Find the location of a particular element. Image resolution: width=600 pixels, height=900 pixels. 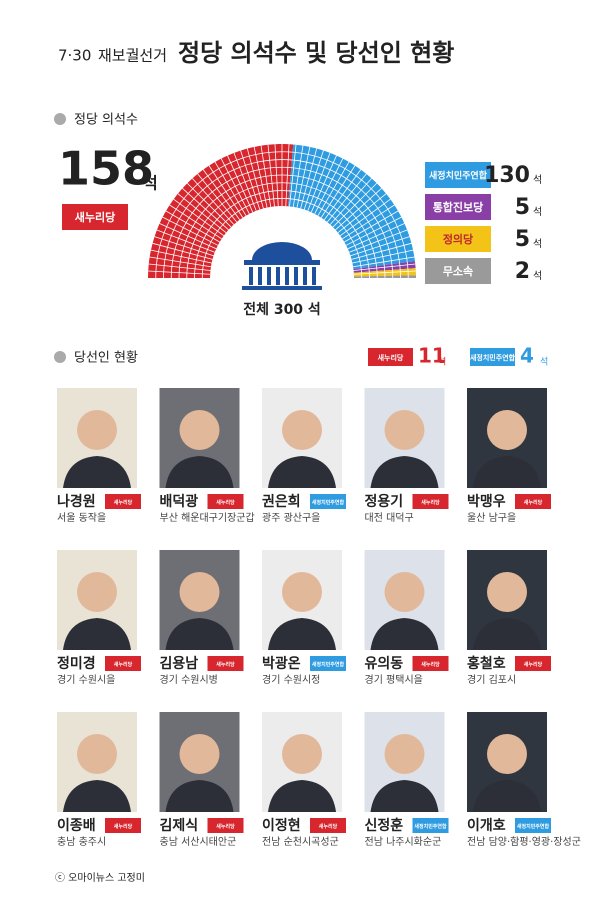

winner-name: 정미경 is located at coordinates (76, 663).